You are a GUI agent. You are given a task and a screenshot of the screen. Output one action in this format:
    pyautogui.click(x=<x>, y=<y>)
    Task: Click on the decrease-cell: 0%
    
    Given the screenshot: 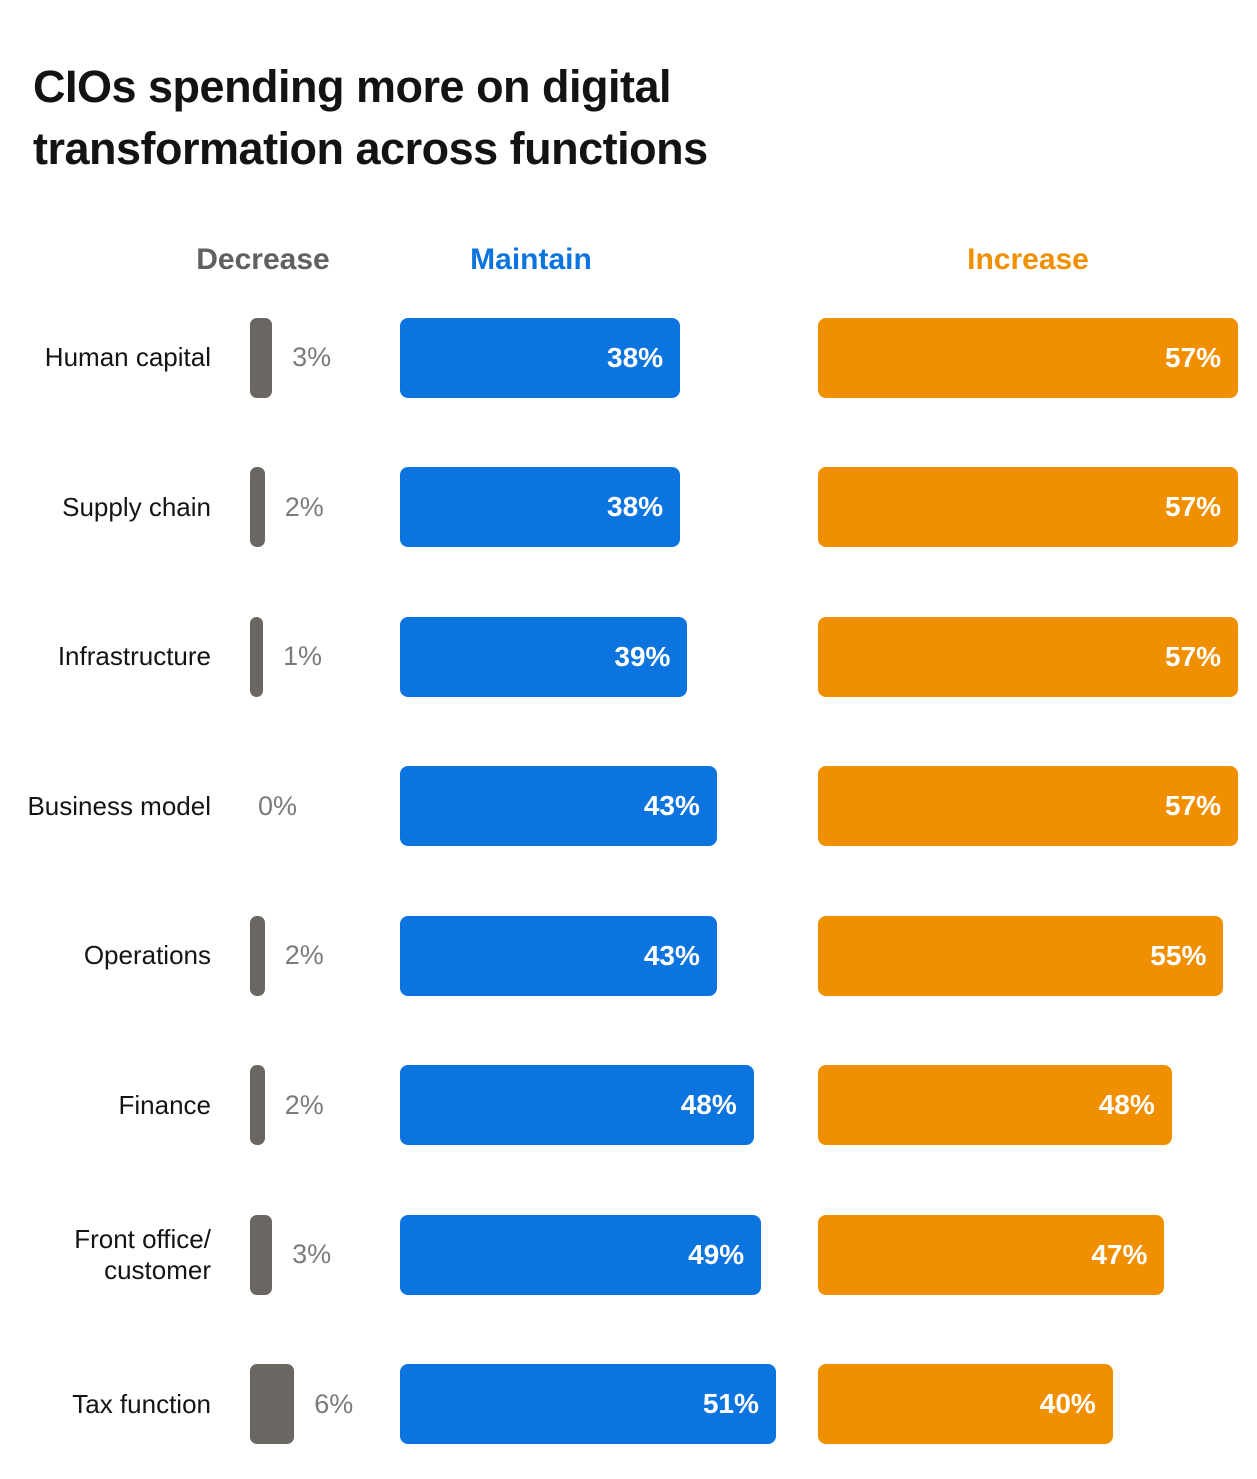 What is the action you would take?
    pyautogui.click(x=325, y=806)
    